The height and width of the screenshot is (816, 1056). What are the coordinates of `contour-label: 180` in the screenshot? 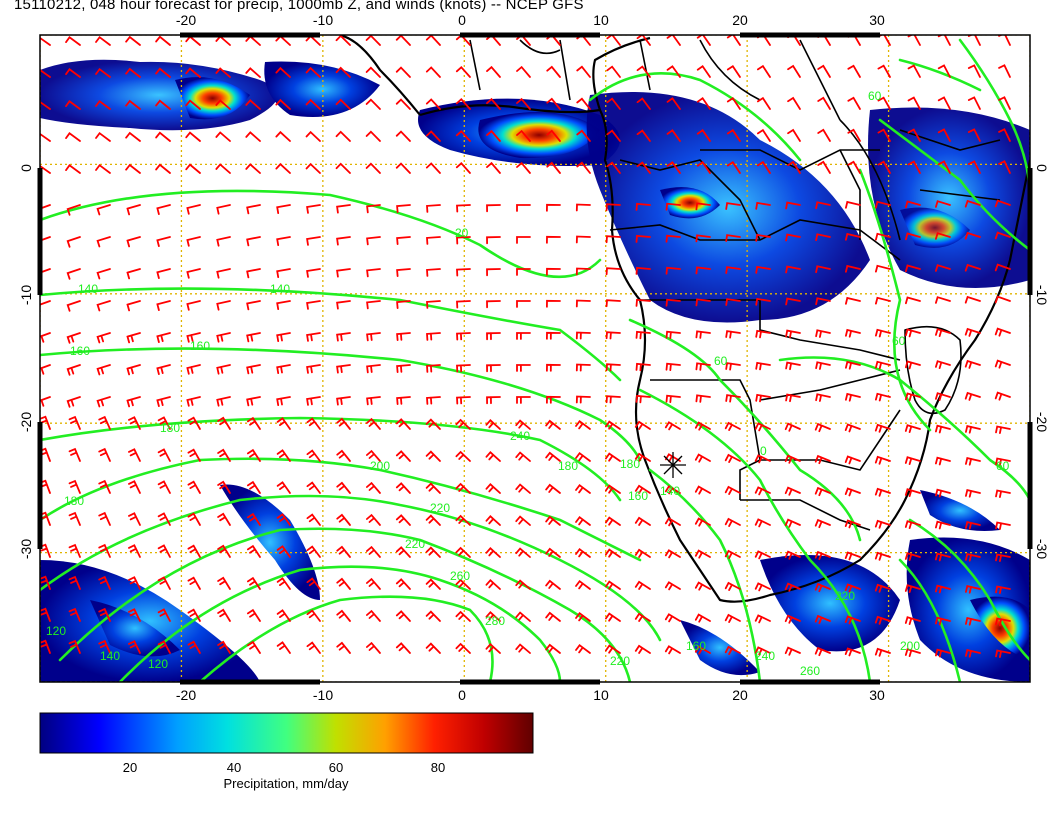 It's located at (568, 466).